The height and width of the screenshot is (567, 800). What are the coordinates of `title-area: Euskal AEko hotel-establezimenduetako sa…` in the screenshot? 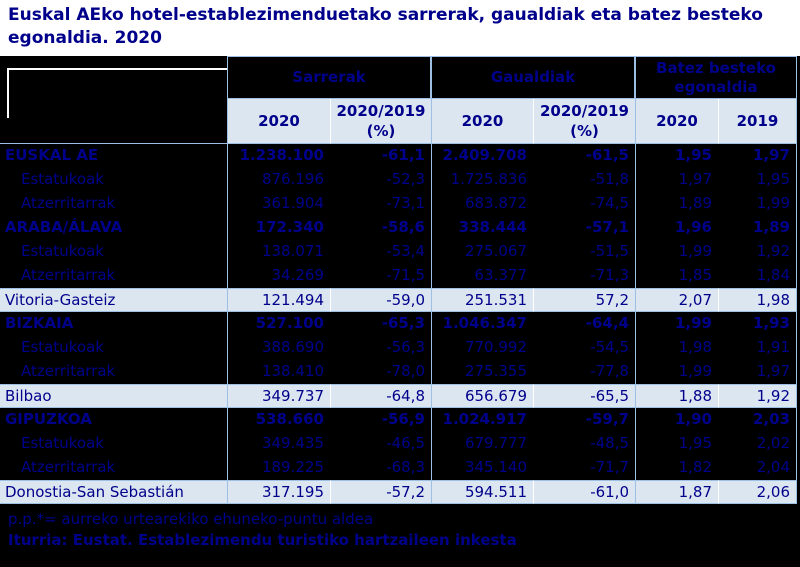 It's located at (400, 28).